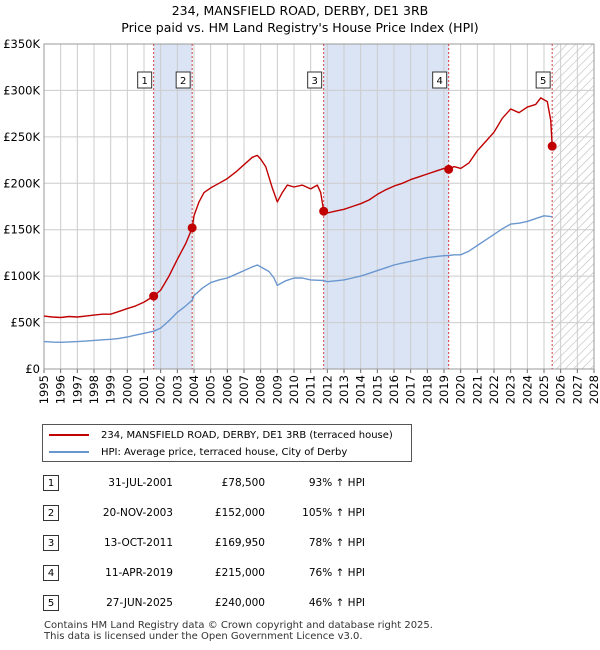  I want to click on x-tick-label: 2007, so click(244, 389).